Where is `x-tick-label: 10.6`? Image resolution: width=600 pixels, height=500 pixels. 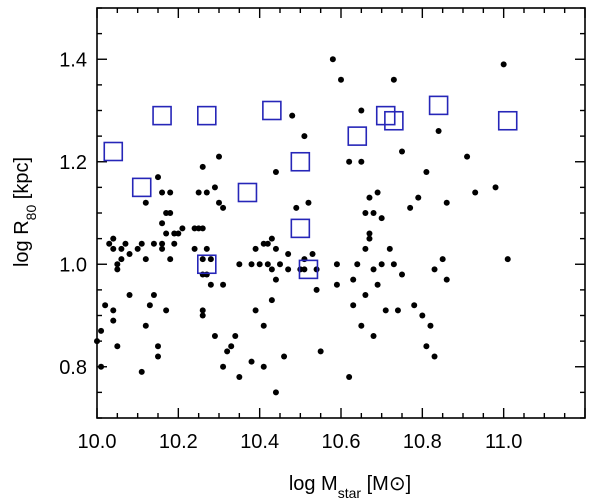 x-tick-label: 10.6 is located at coordinates (341, 442).